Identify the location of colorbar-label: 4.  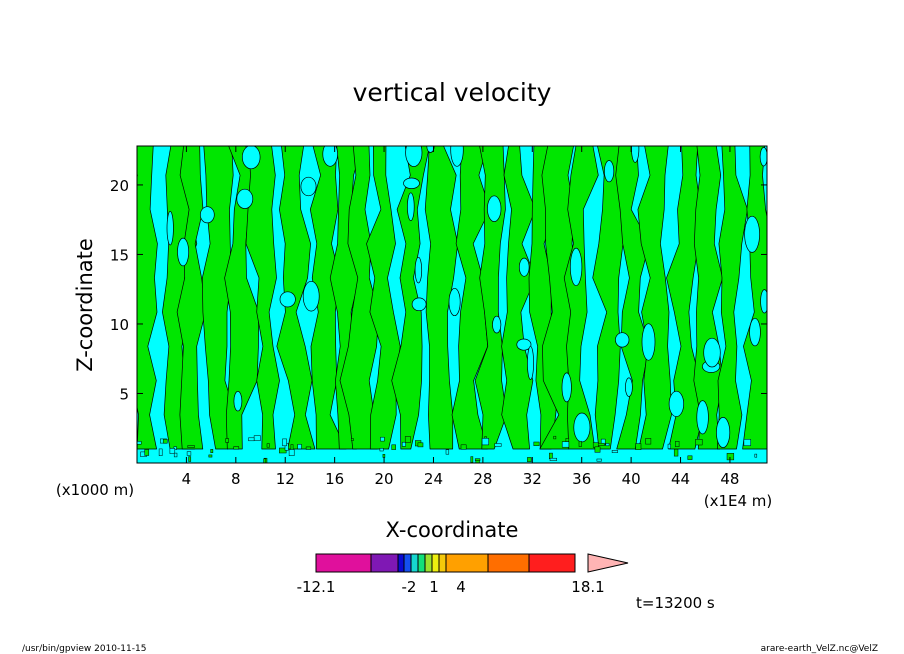
(461, 587).